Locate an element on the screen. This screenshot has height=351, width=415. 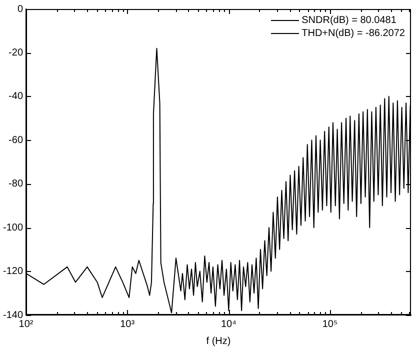
y-tick-label: -140 is located at coordinates (13, 315).